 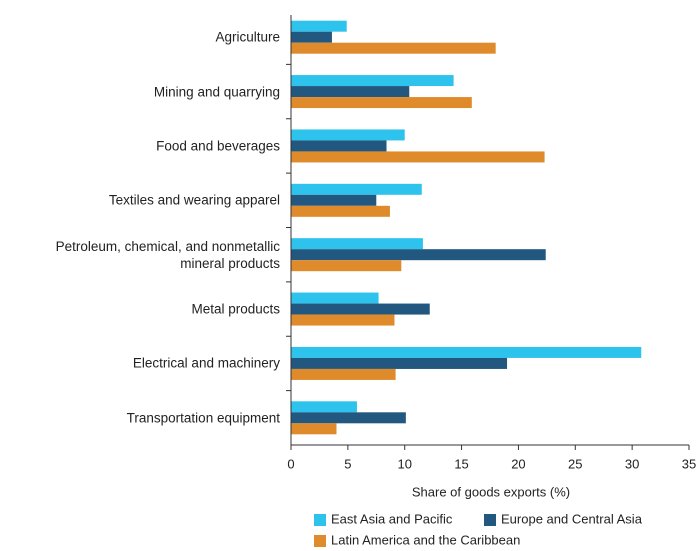 What do you see at coordinates (689, 463) in the screenshot?
I see `x-tick-label: 35` at bounding box center [689, 463].